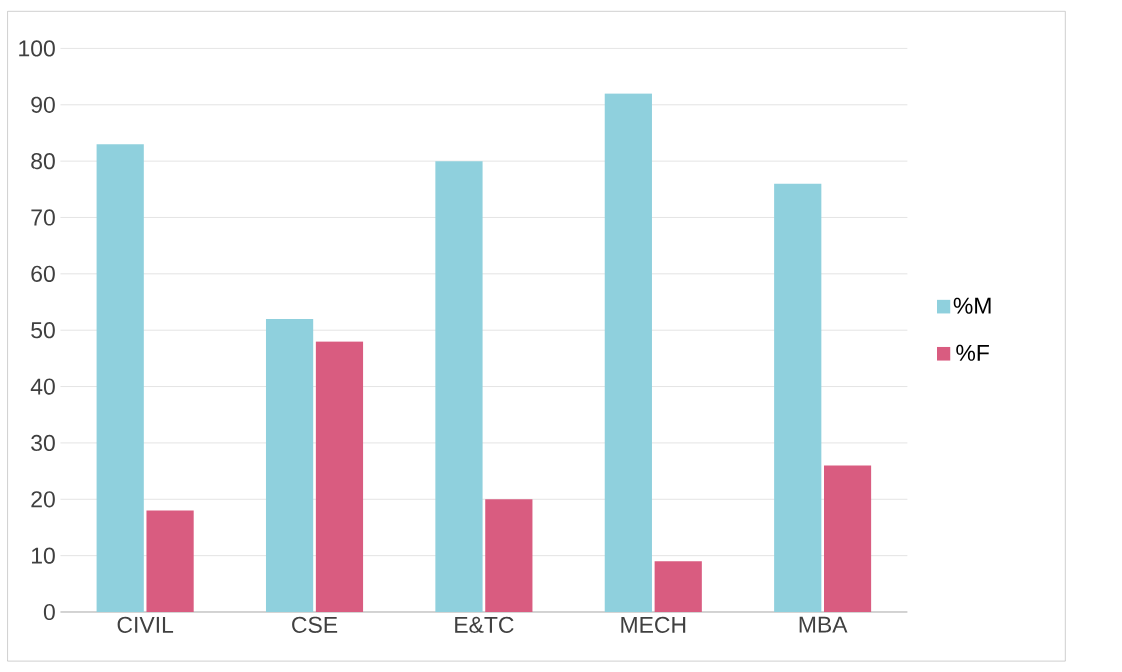 The width and height of the screenshot is (1122, 672). Describe the element at coordinates (972, 352) in the screenshot. I see `legend-label: %F` at that location.